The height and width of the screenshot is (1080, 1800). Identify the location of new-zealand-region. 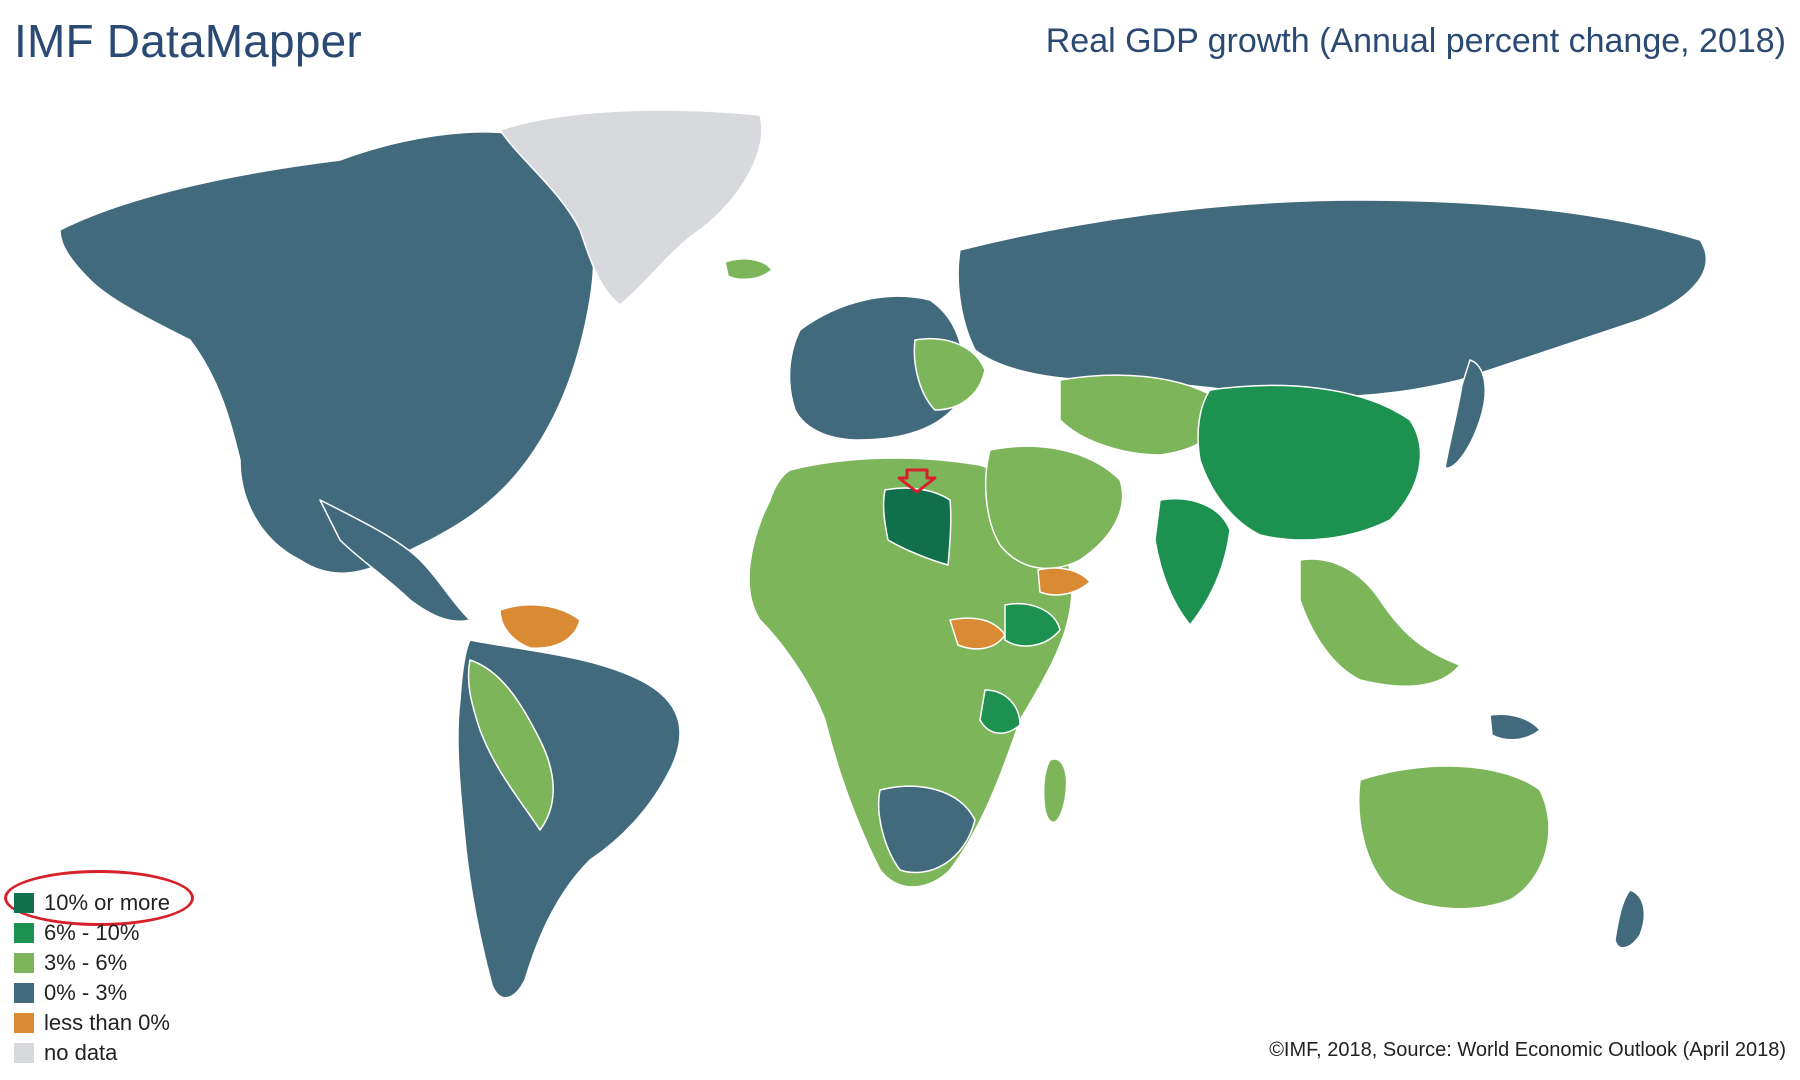
(1630, 919).